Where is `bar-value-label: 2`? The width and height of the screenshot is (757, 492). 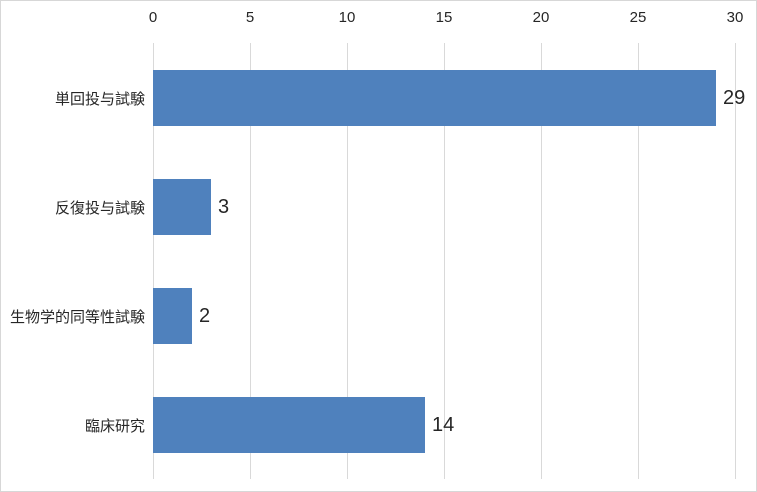
bar-value-label: 2 is located at coordinates (205, 315).